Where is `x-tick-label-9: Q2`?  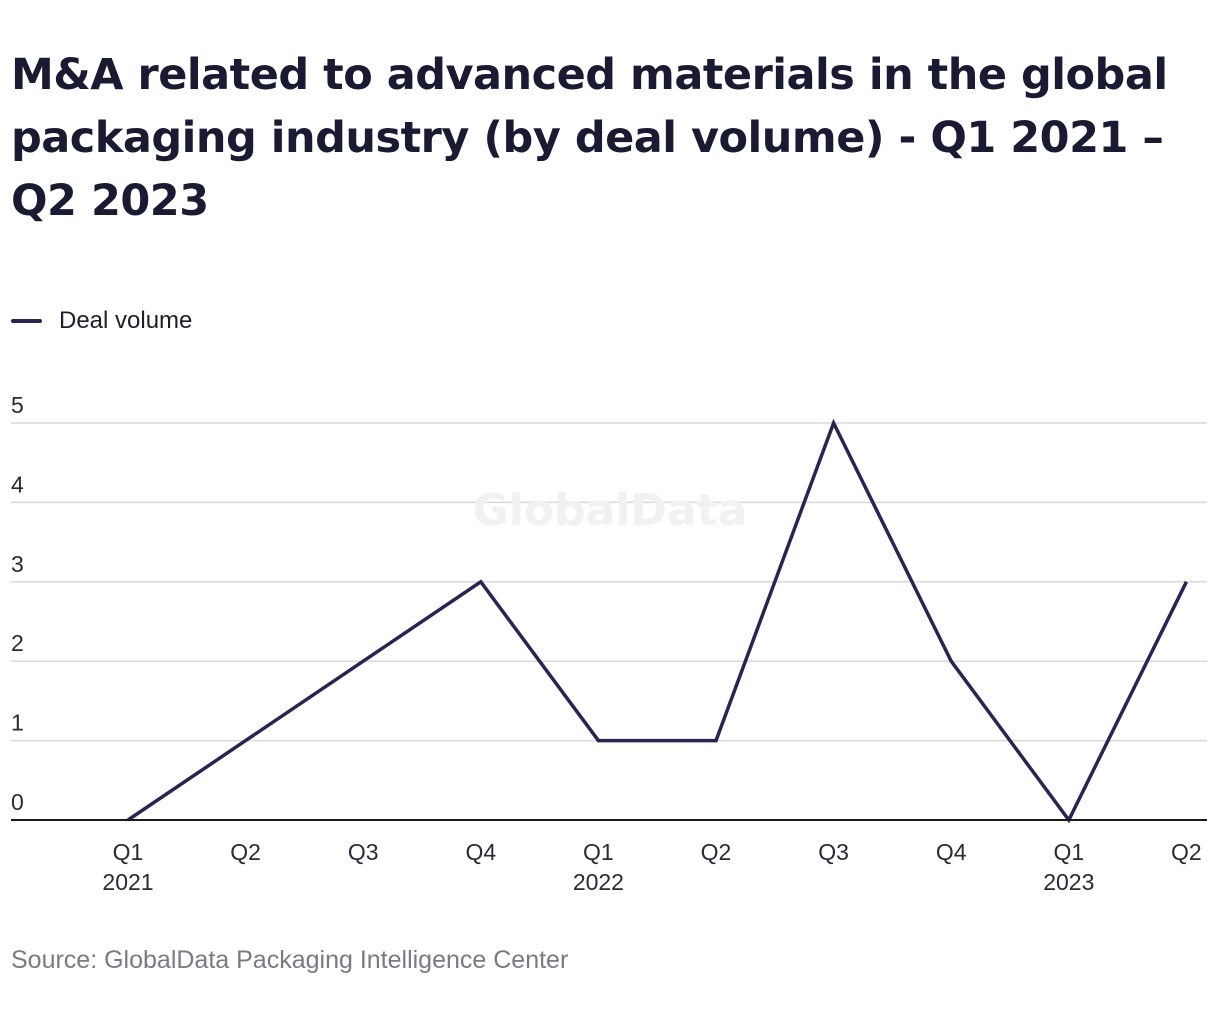
x-tick-label-9: Q2 is located at coordinates (1186, 852).